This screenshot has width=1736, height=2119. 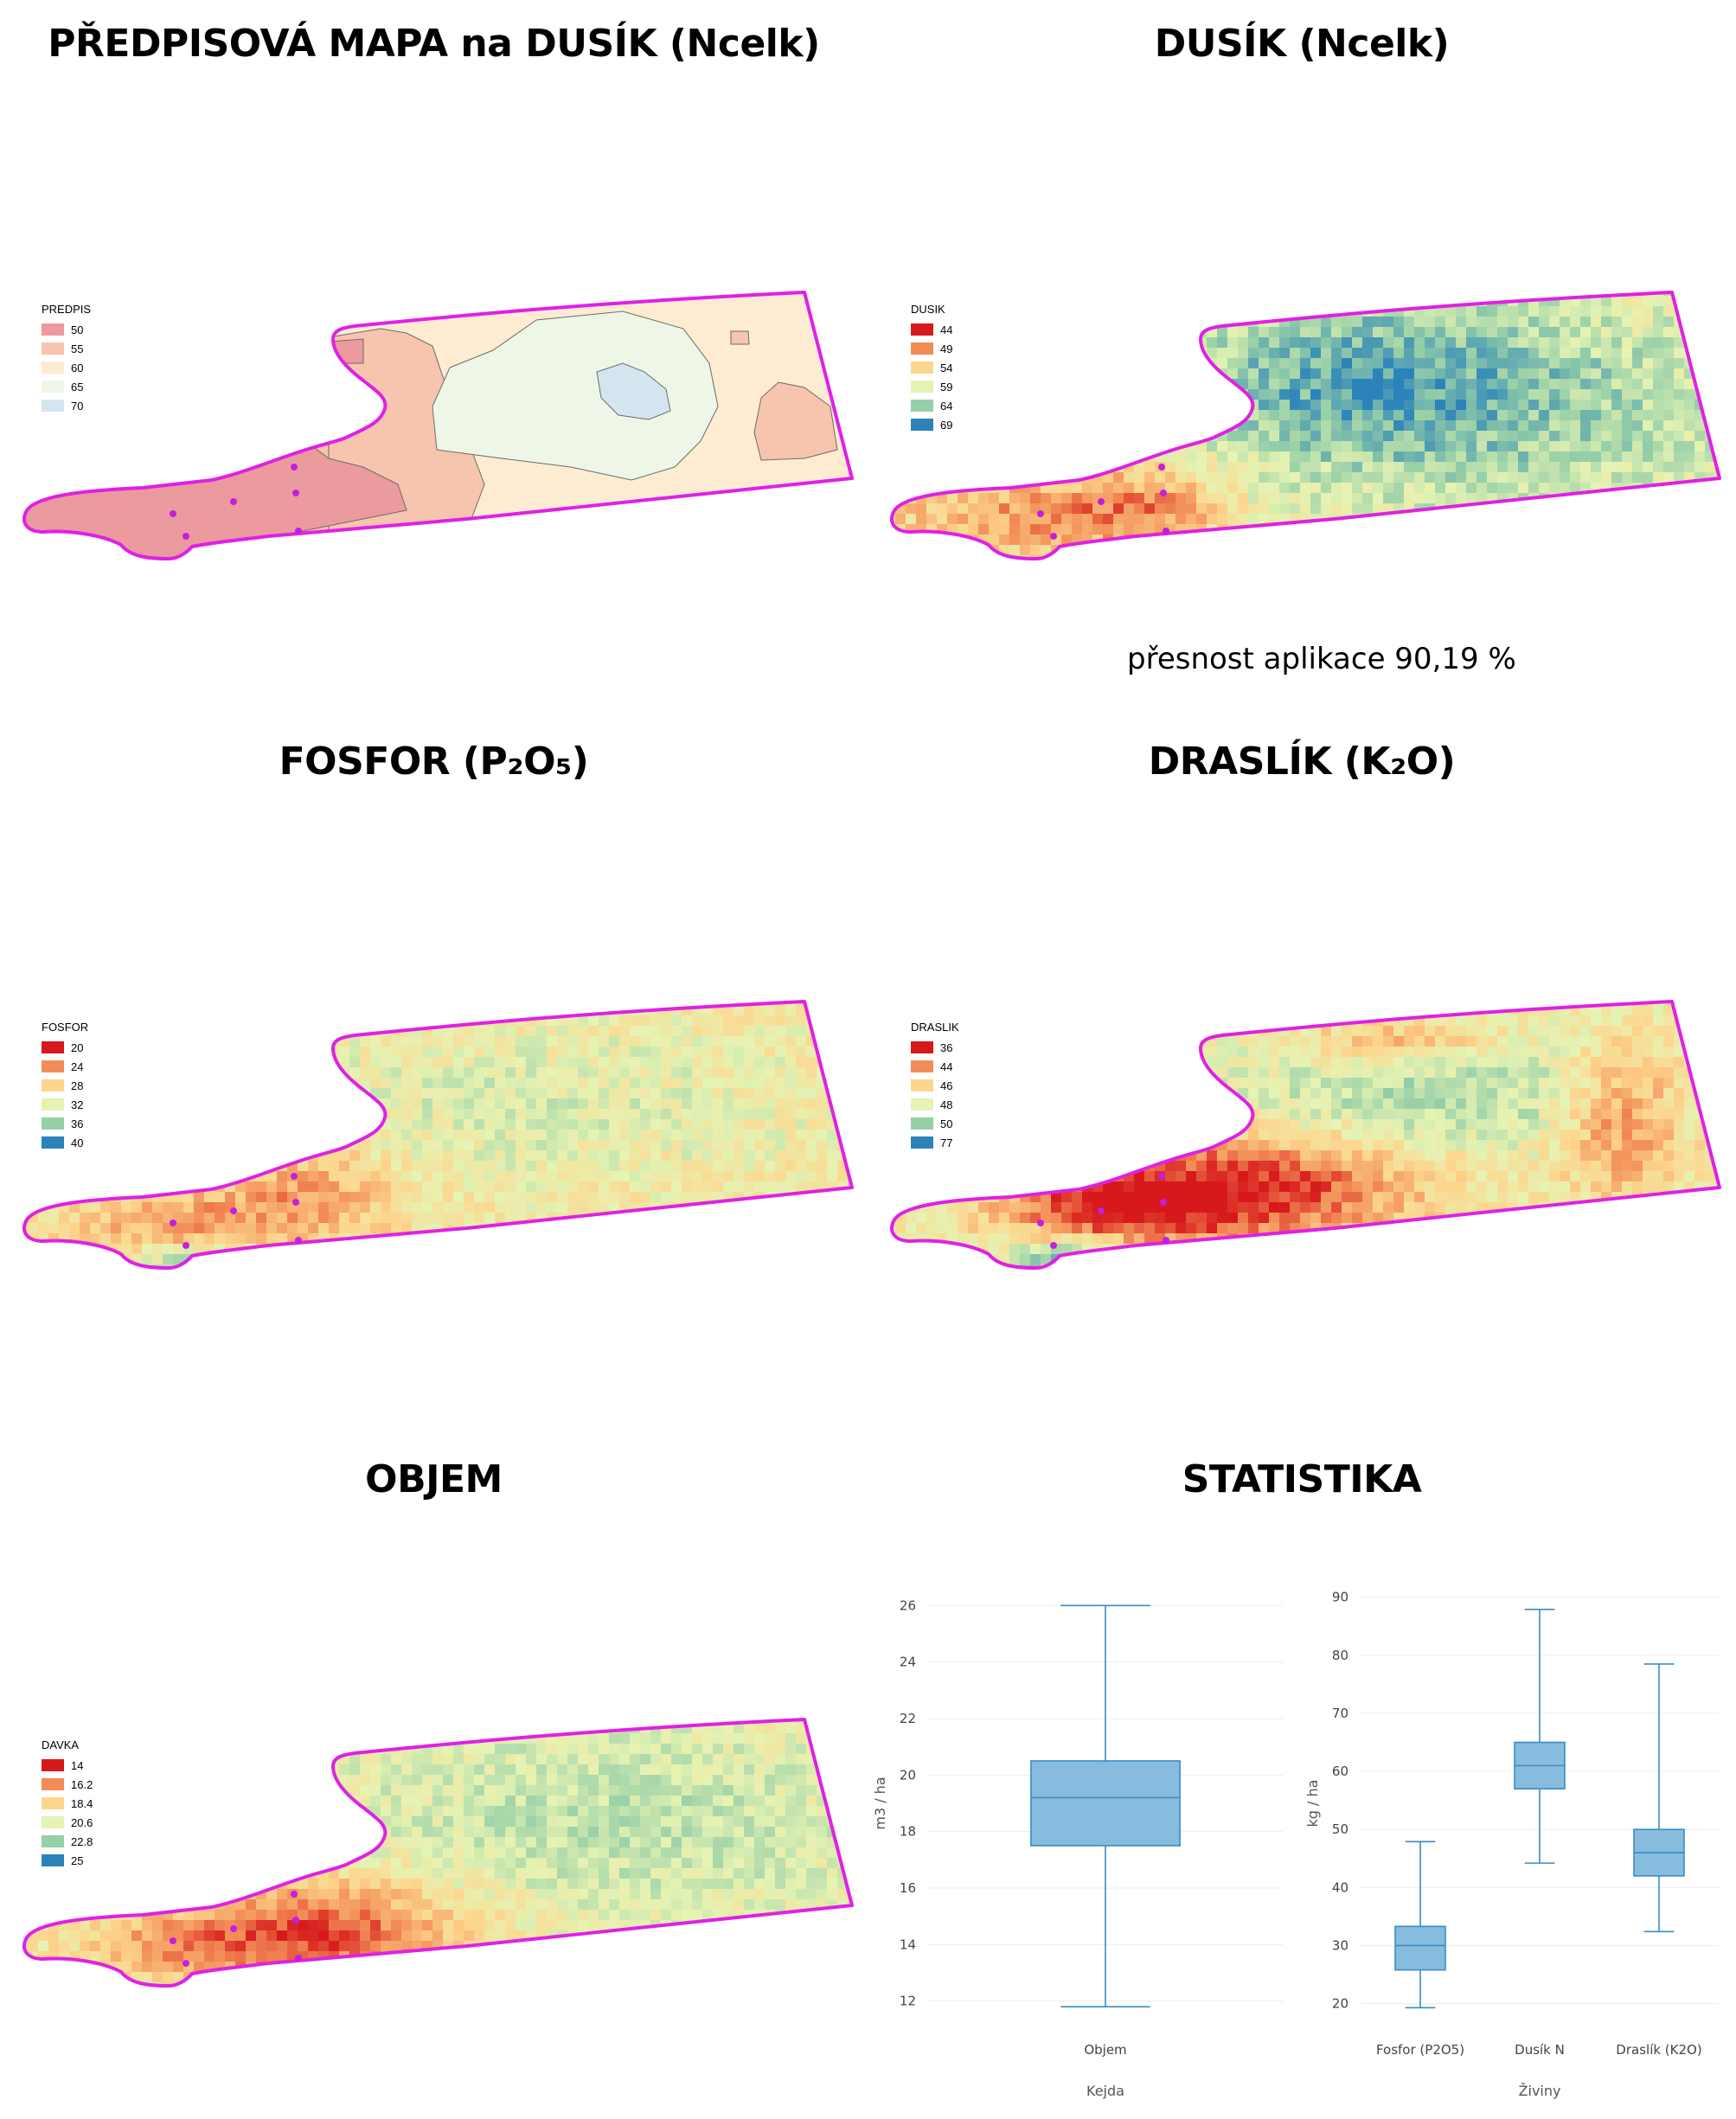 I want to click on x-tick-label: Objem, so click(x=1105, y=2050).